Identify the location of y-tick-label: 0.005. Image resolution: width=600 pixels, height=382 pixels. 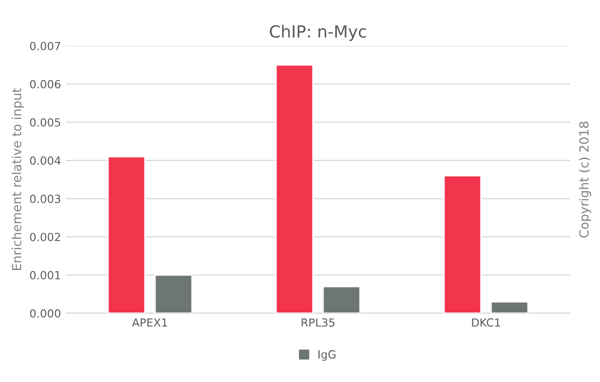
(45, 122).